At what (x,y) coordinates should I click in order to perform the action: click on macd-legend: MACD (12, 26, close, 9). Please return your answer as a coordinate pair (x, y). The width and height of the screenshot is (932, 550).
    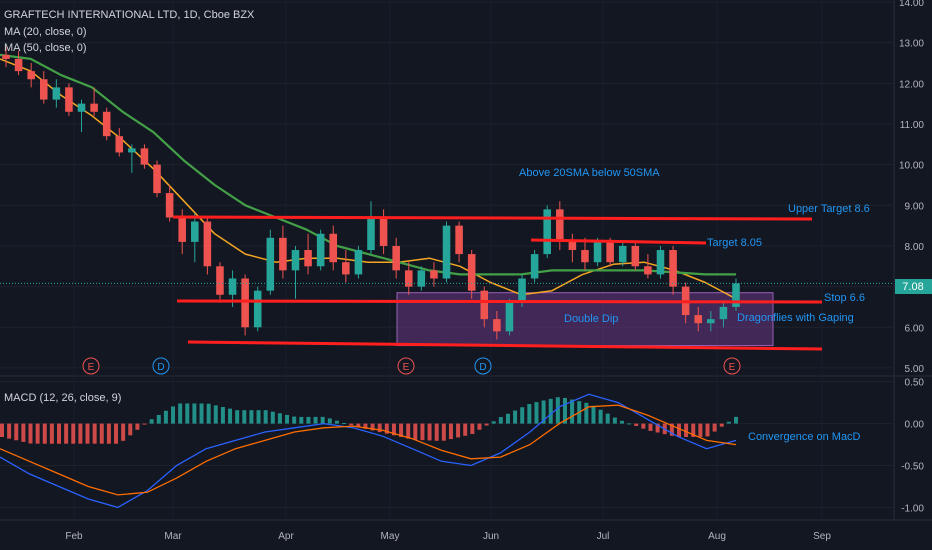
    Looking at the image, I should click on (62, 398).